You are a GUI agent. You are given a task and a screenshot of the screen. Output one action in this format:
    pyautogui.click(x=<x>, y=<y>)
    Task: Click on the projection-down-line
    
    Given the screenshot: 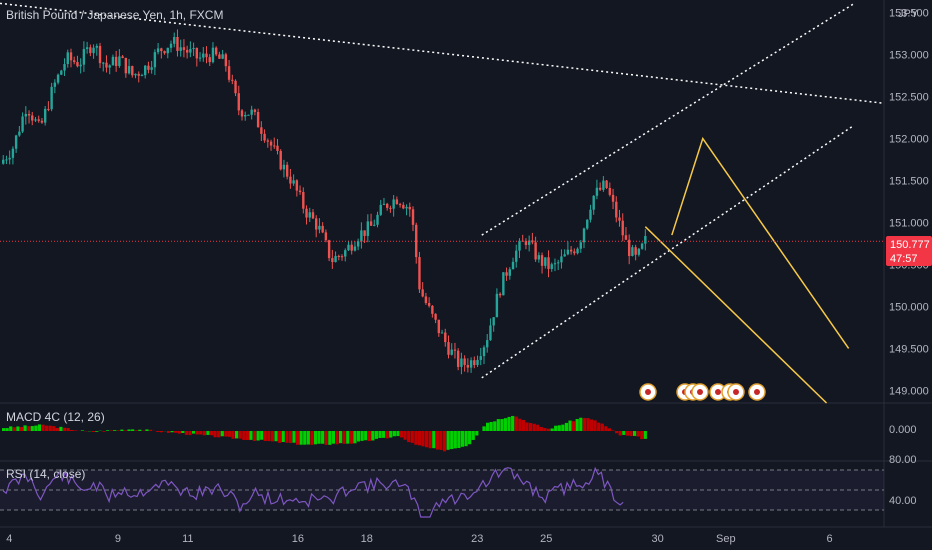 What is the action you would take?
    pyautogui.click(x=736, y=315)
    